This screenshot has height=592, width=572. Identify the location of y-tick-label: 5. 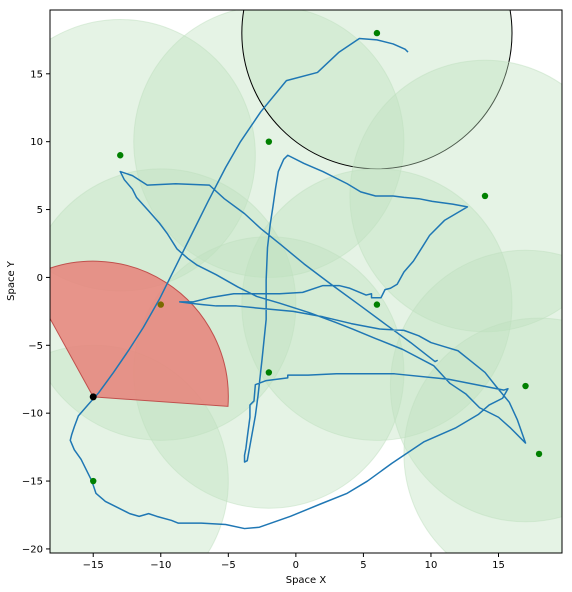
(40, 210).